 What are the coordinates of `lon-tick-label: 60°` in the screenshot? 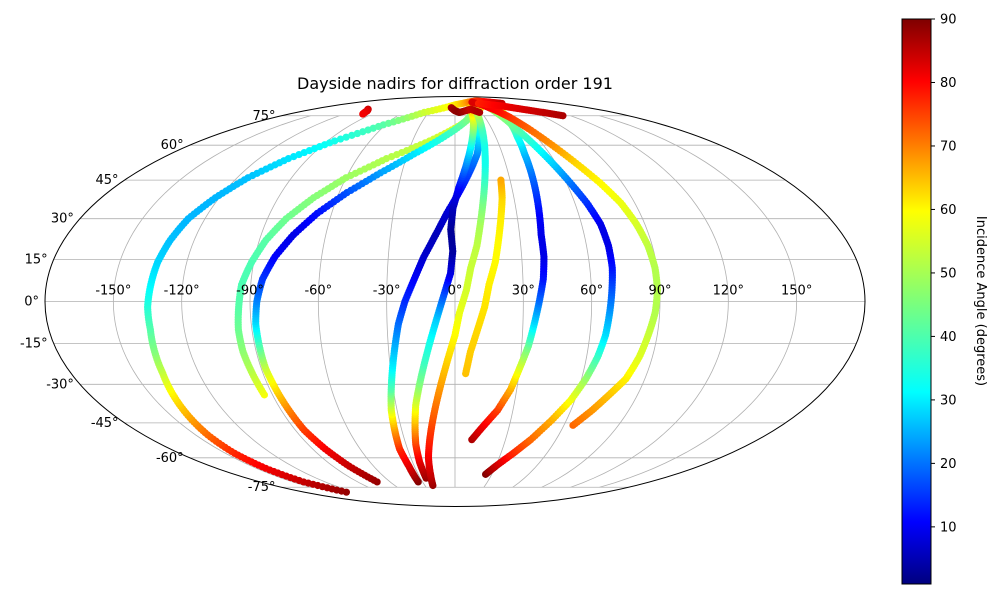 It's located at (591, 291).